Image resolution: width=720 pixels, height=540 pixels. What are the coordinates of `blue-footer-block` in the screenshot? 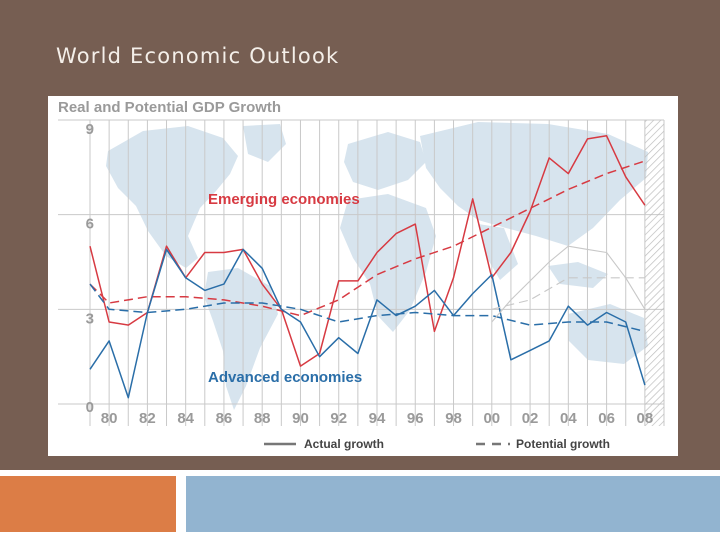 It's located at (453, 504).